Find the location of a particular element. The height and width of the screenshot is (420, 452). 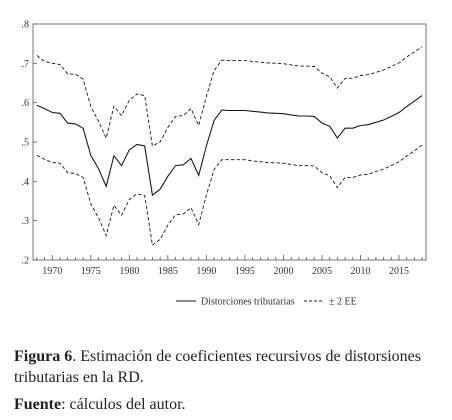

x-tick-label: 2000 is located at coordinates (283, 271).